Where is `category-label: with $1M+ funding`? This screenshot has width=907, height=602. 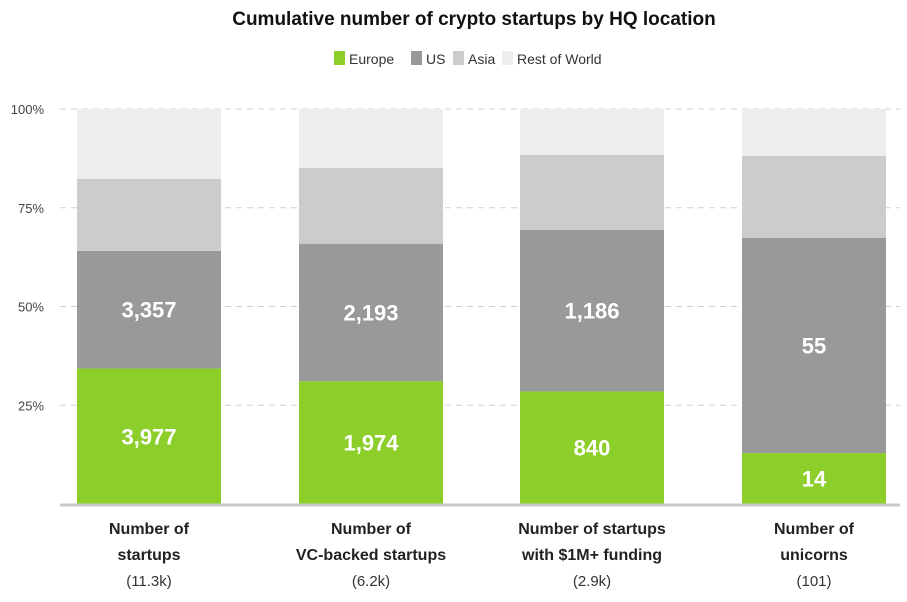
category-label: with $1M+ funding is located at coordinates (591, 555).